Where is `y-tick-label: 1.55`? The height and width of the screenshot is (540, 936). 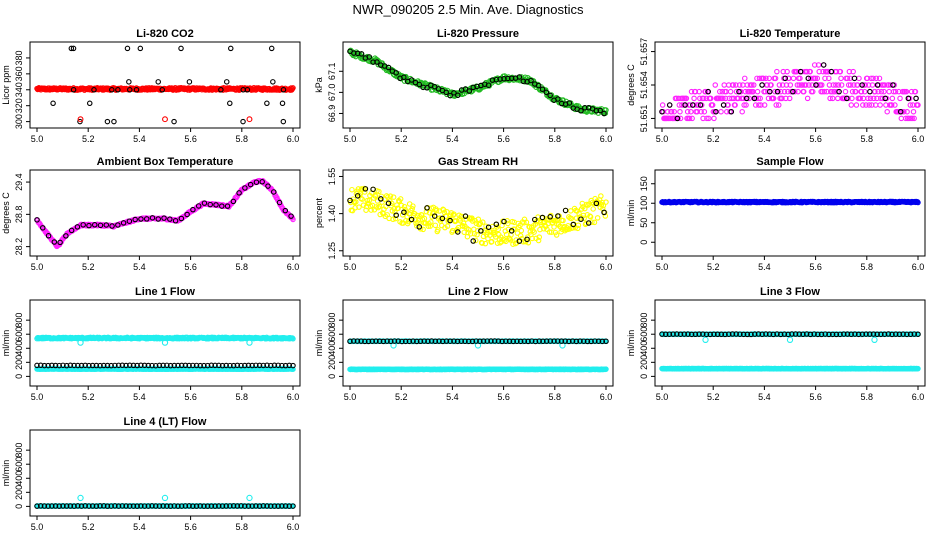 y-tick-label: 1.55 is located at coordinates (332, 177).